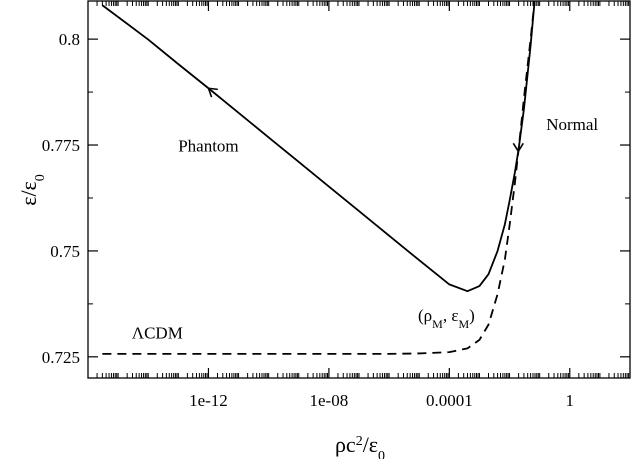 Image resolution: width=642 pixels, height=459 pixels. I want to click on y-tick-label: 0.75, so click(65, 251).